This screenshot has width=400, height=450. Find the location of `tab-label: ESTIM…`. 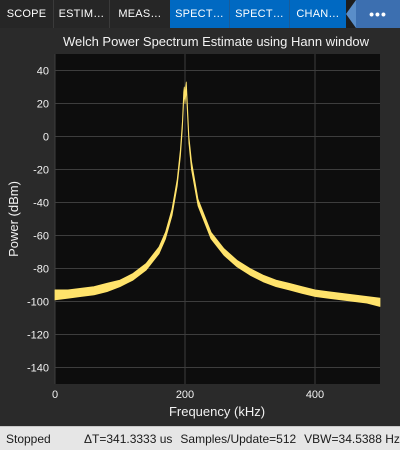

tab-label: ESTIM… is located at coordinates (81, 14).